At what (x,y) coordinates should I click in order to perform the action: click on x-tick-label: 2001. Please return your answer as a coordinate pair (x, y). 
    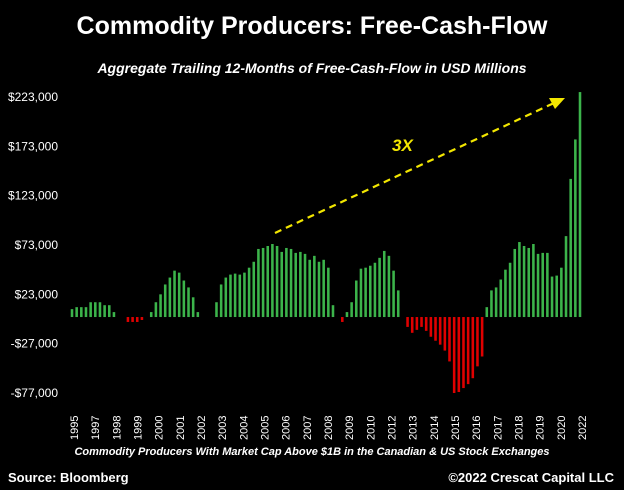
    Looking at the image, I should click on (181, 428).